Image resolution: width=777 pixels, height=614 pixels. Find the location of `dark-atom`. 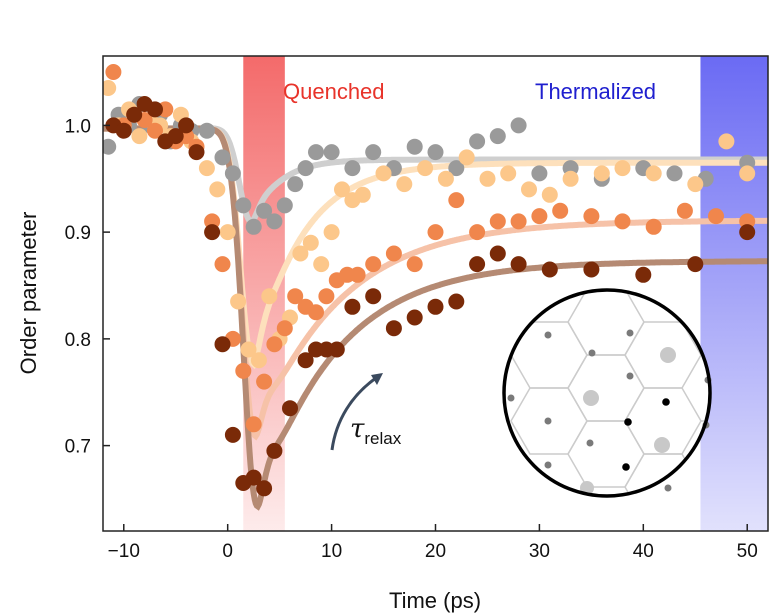

dark-atom is located at coordinates (626, 467).